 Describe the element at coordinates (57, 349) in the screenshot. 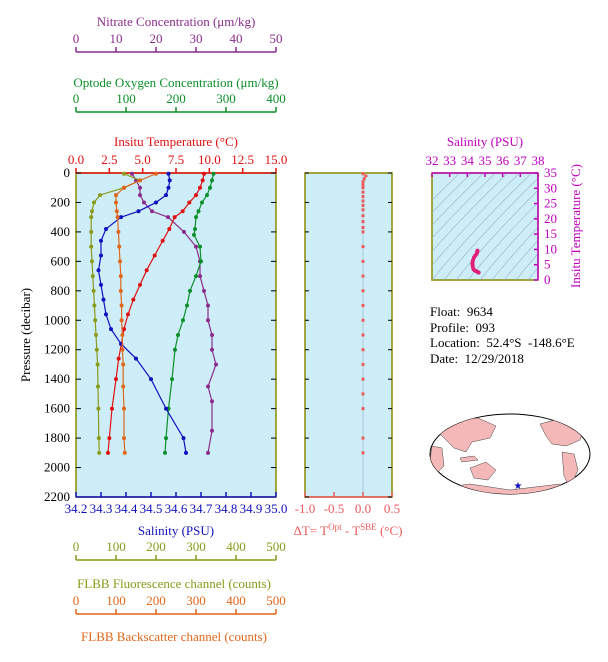

I see `pressure-axis-tick-label: 1200` at that location.